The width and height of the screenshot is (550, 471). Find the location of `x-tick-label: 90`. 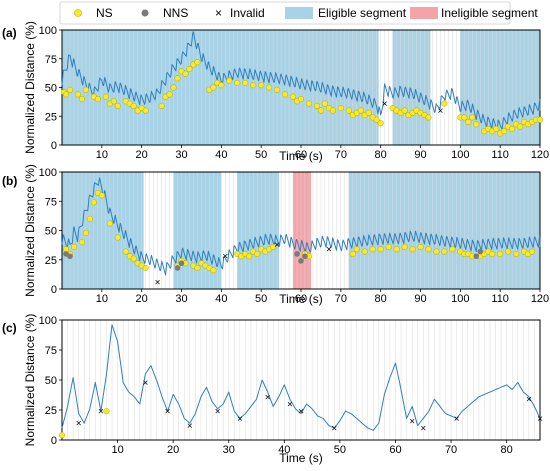

x-tick-label: 90 is located at coordinates (420, 155).